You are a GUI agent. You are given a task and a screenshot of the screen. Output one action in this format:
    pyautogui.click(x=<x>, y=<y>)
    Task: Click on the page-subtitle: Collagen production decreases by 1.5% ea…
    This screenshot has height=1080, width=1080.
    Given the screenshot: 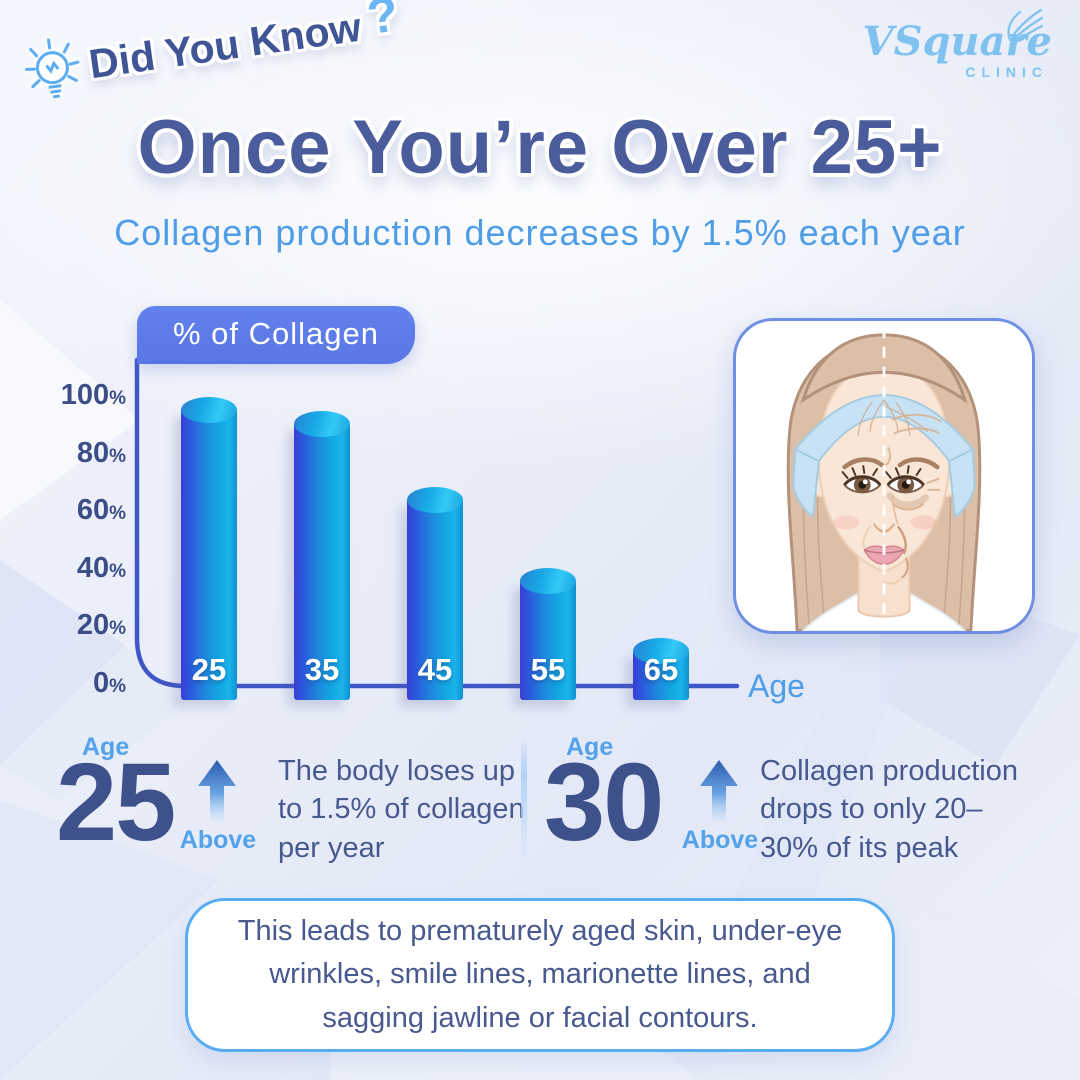 What is the action you would take?
    pyautogui.click(x=540, y=232)
    